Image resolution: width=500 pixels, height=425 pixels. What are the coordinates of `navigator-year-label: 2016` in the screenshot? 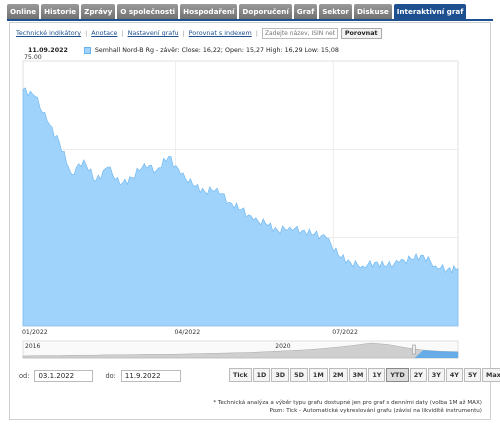 It's located at (32, 346).